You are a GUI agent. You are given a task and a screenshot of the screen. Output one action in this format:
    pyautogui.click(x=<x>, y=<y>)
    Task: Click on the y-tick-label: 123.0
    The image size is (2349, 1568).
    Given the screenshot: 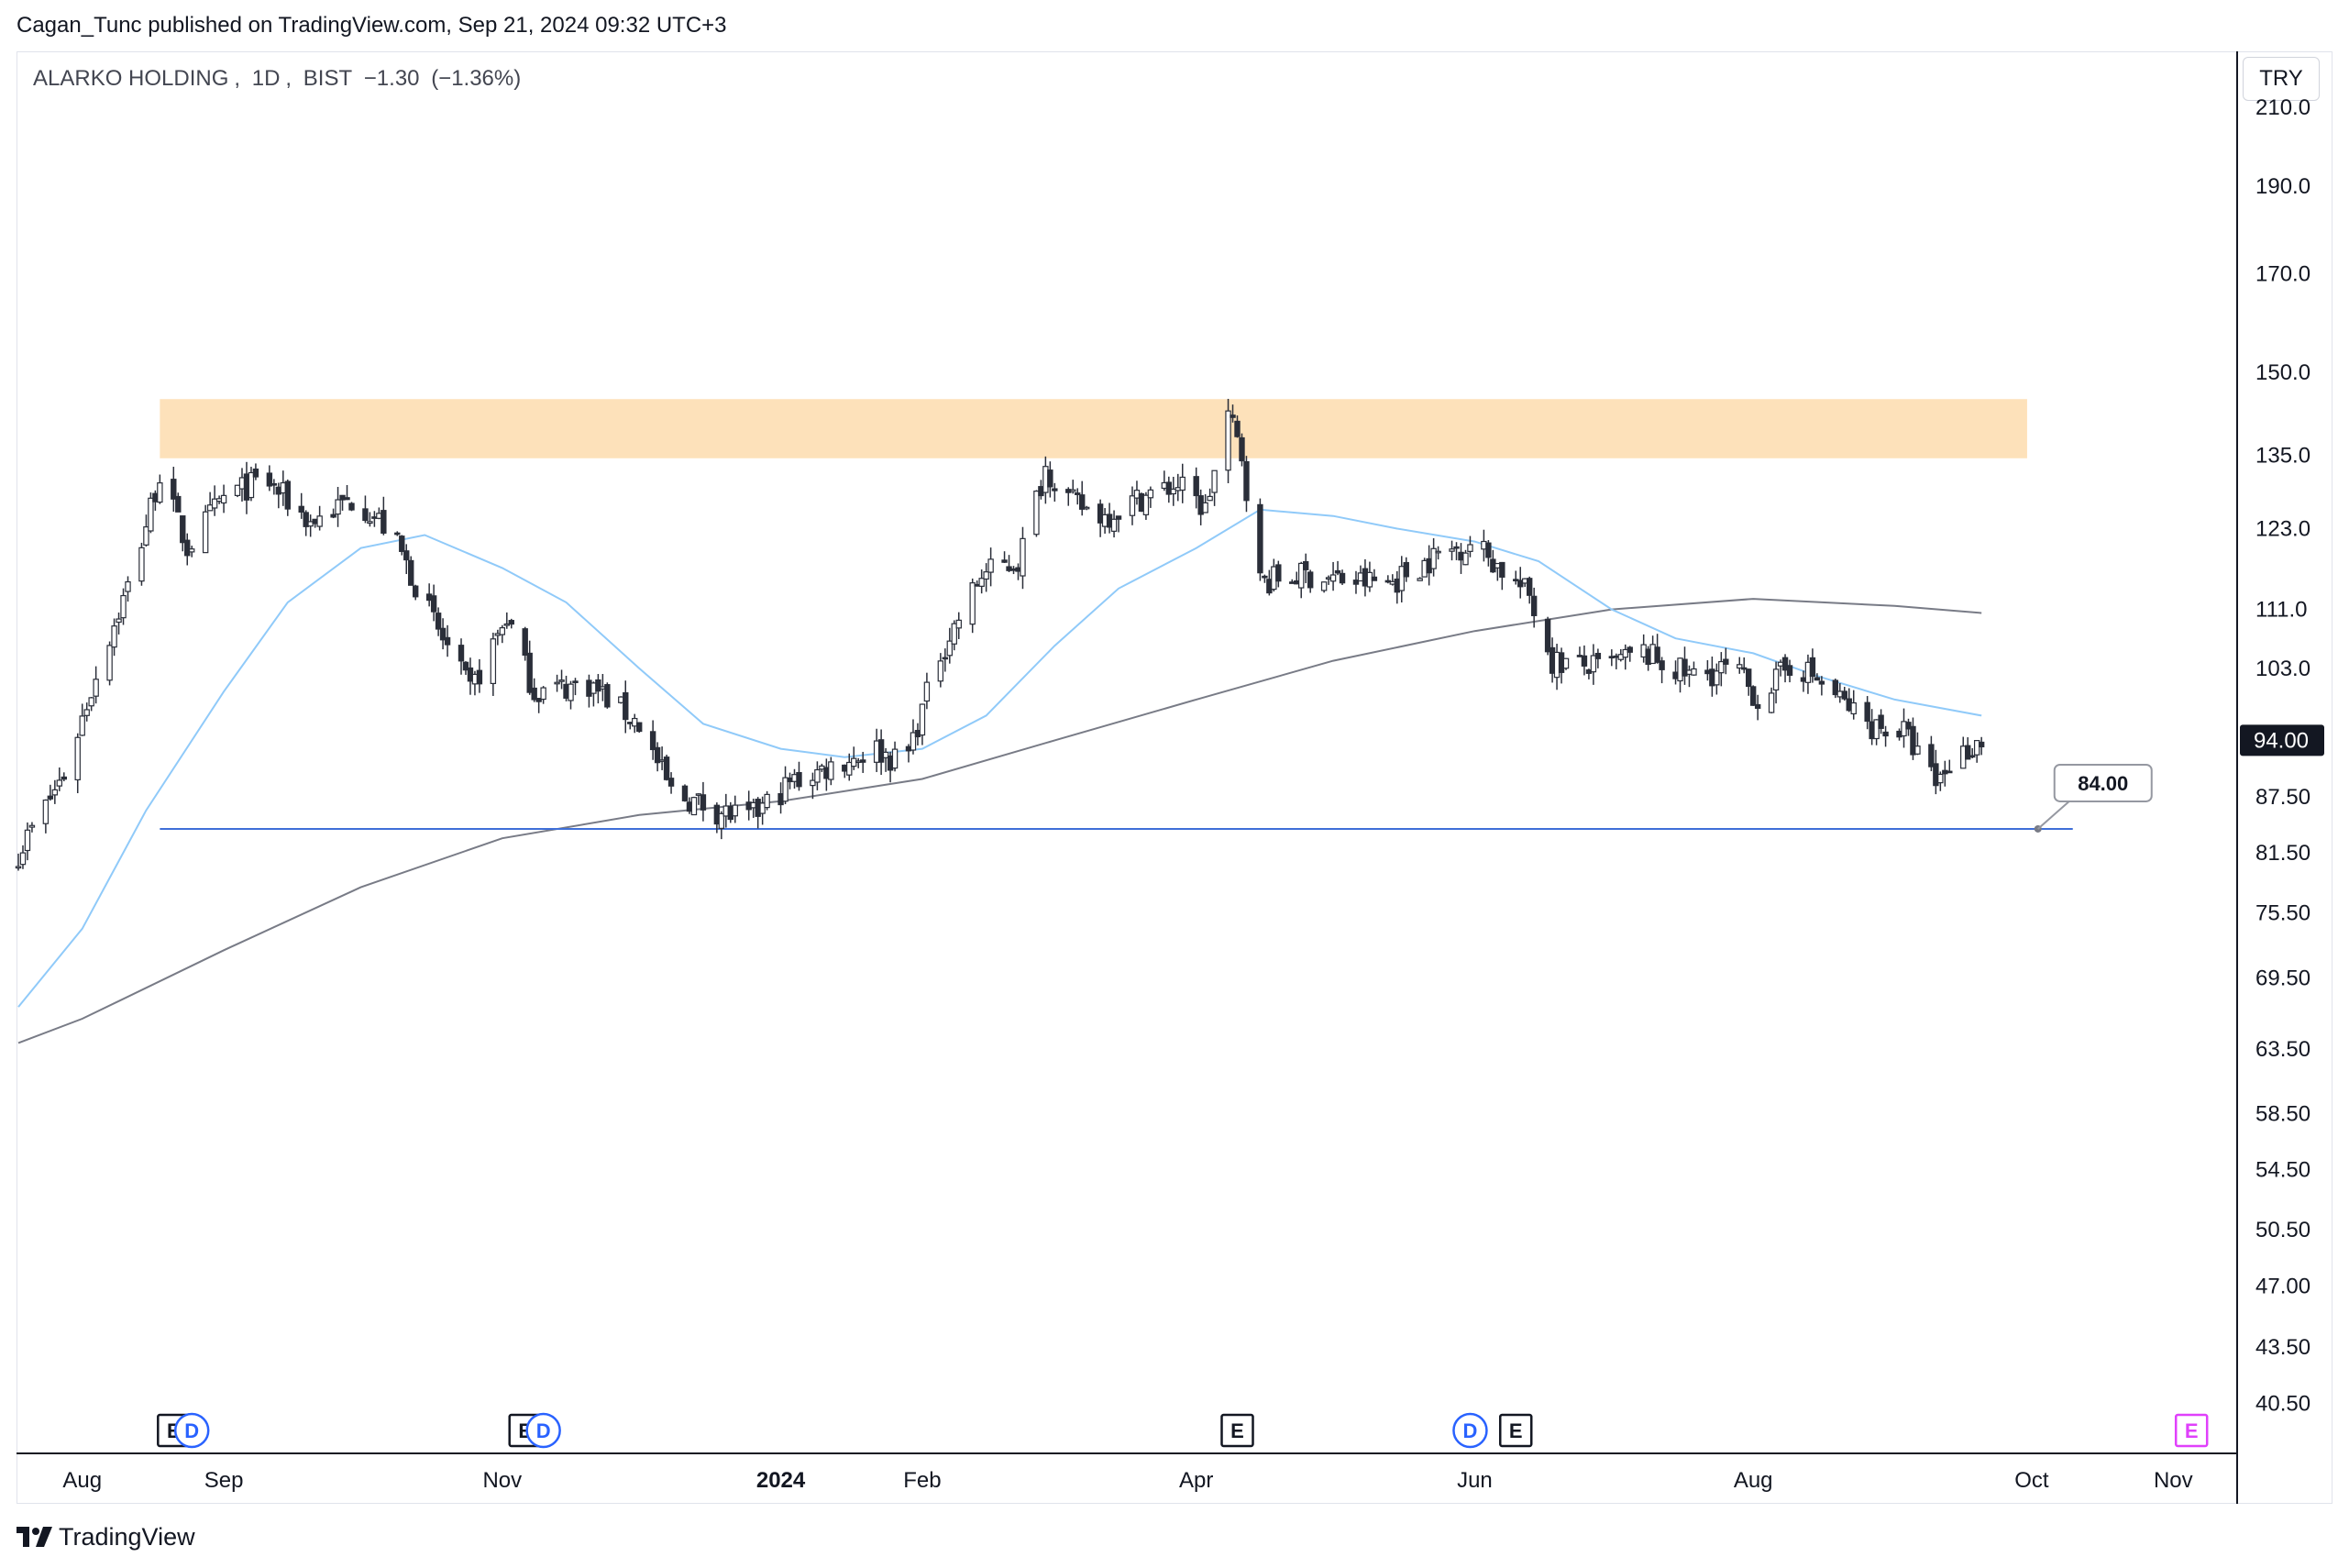 What is the action you would take?
    pyautogui.click(x=2282, y=530)
    